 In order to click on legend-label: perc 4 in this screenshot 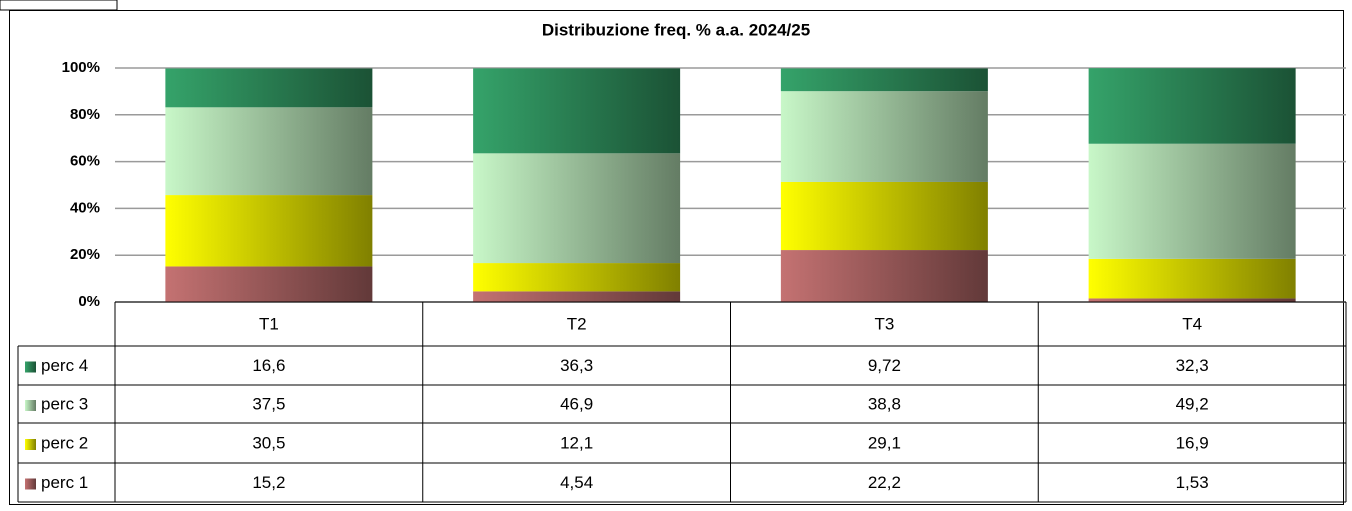, I will do `click(64, 365)`.